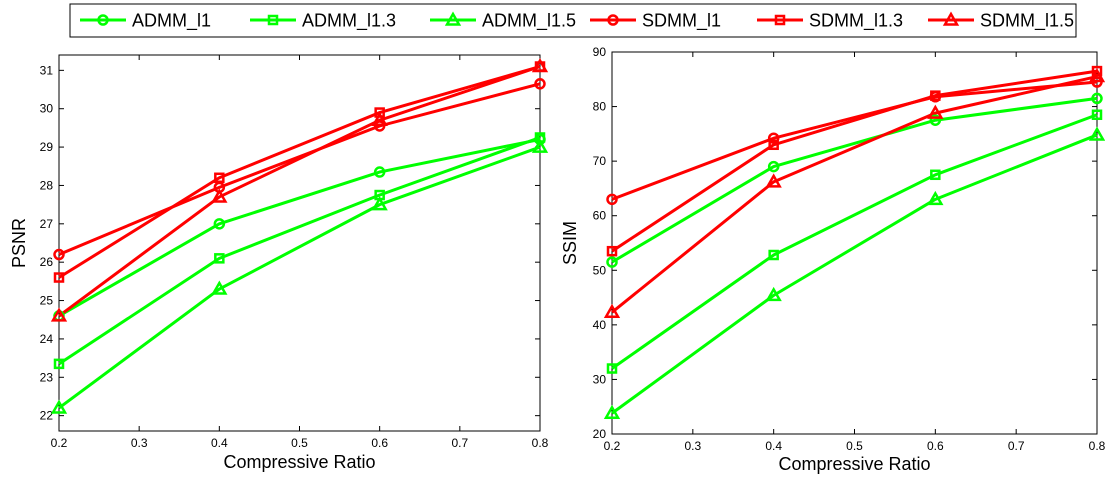  I want to click on ssim-x-tick-label: 0.5, so click(854, 446).